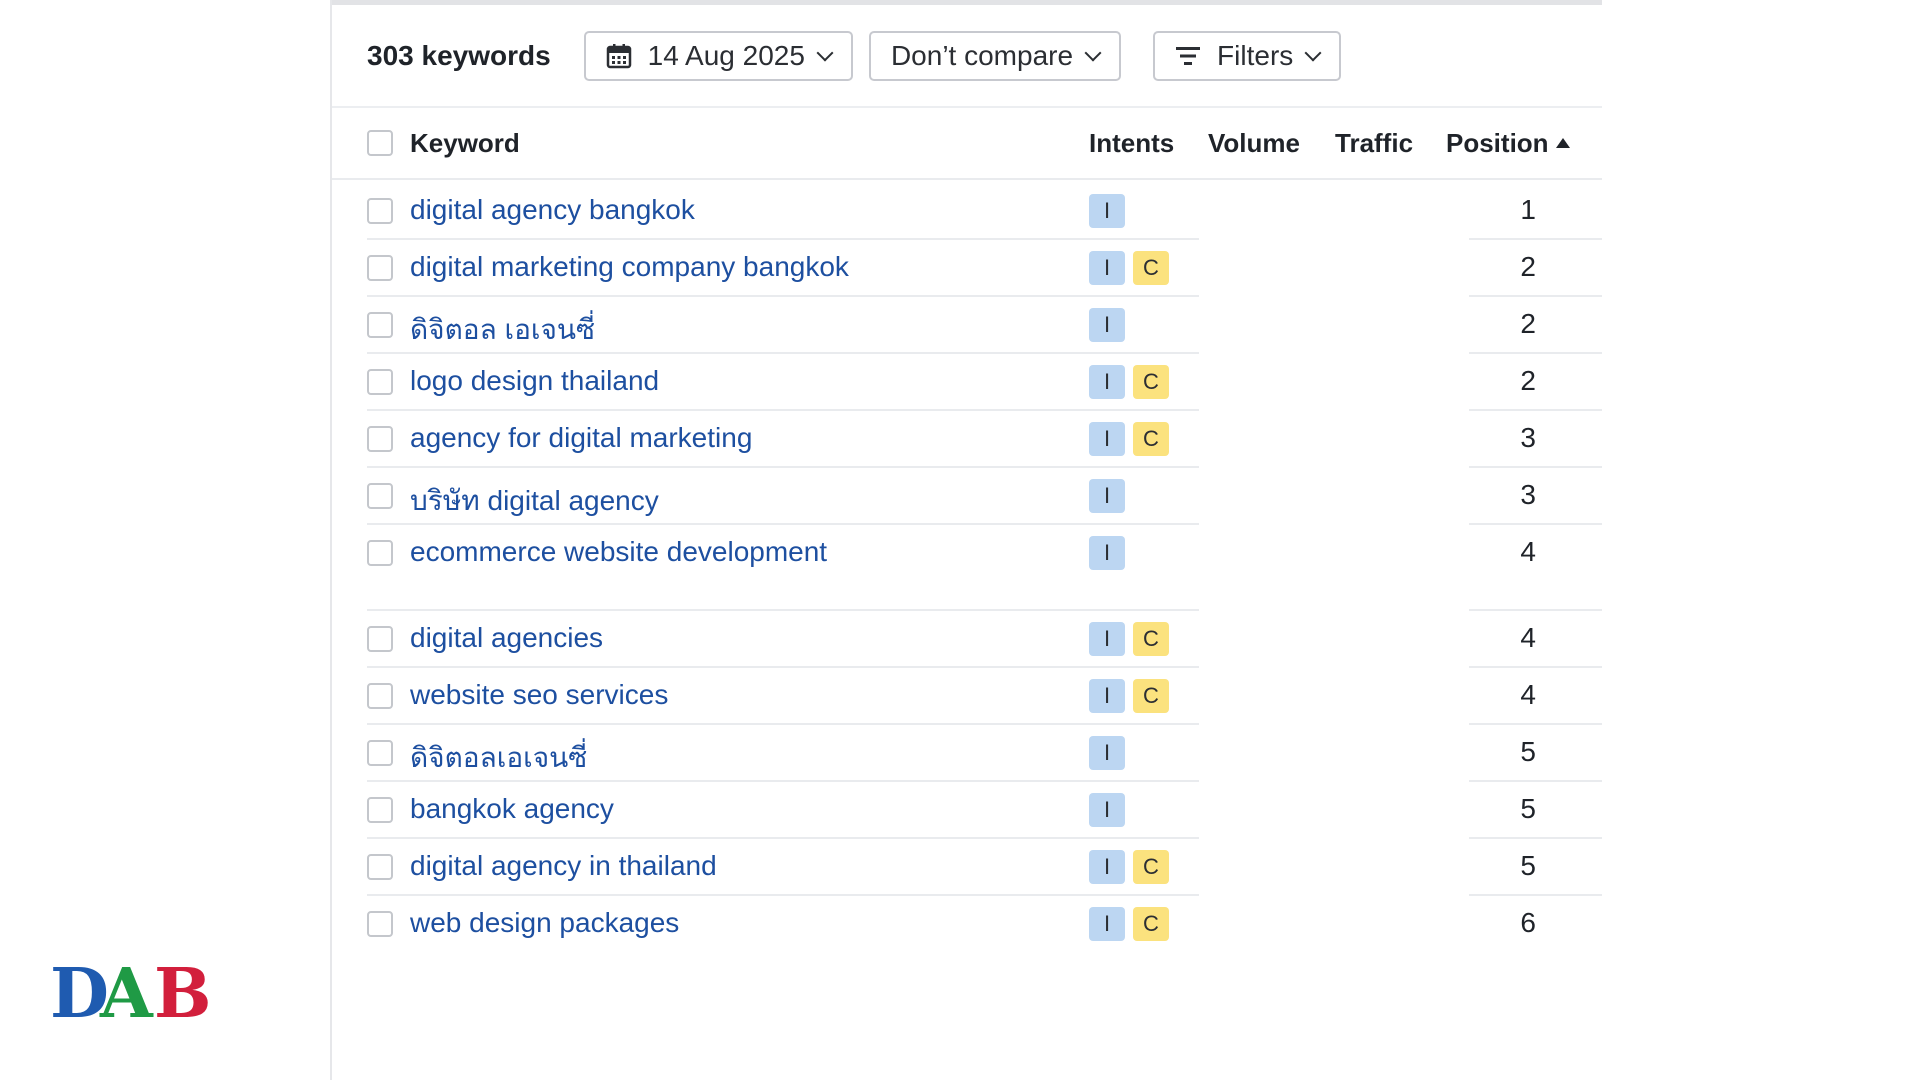 Image resolution: width=1920 pixels, height=1080 pixels. Describe the element at coordinates (967, 179) in the screenshot. I see `header-divider` at that location.